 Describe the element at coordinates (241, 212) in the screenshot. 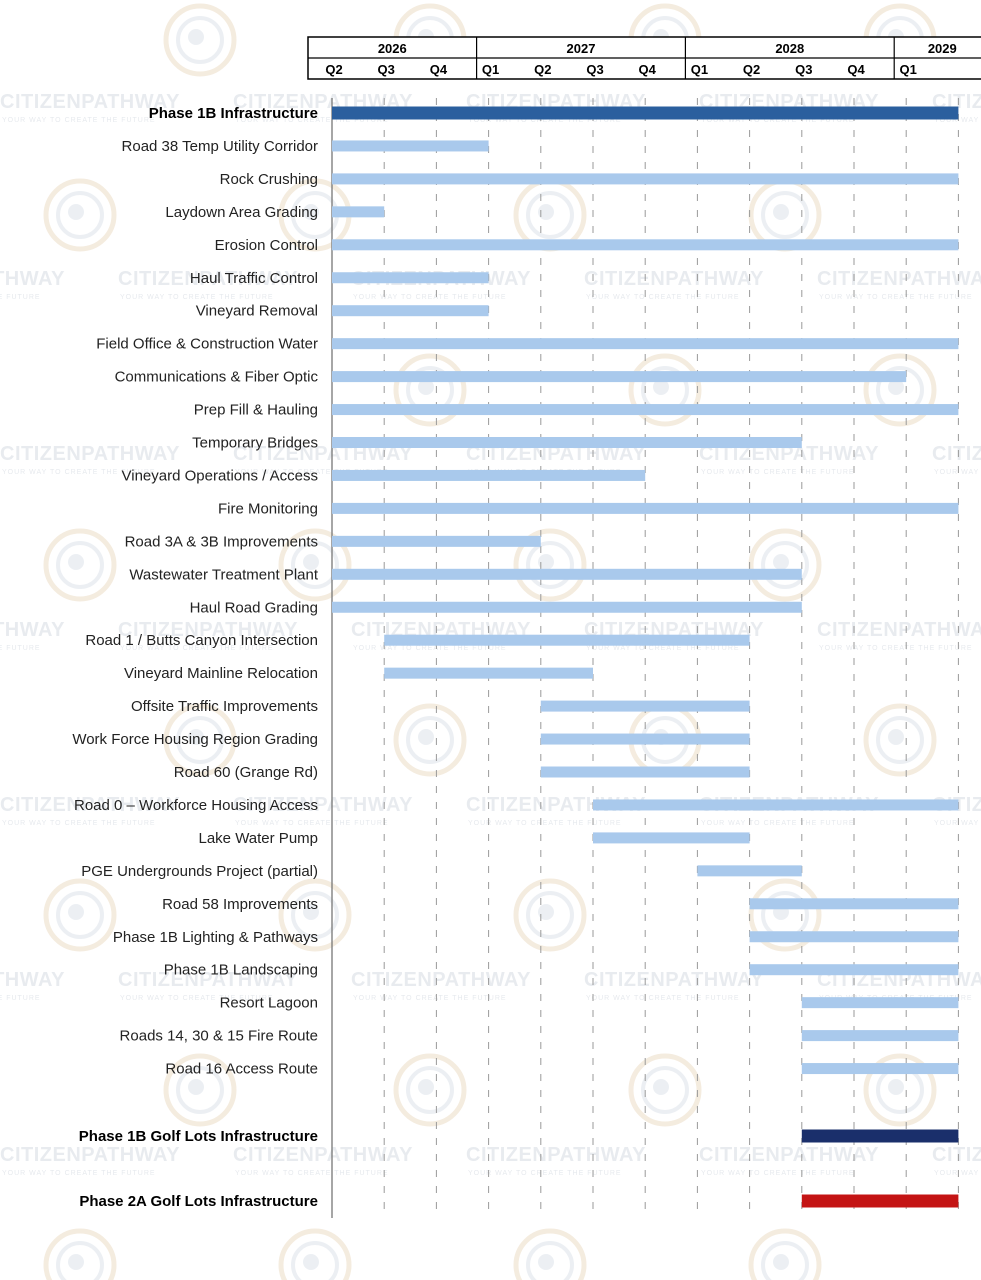

I see `task-label: Laydown Area Grading` at that location.